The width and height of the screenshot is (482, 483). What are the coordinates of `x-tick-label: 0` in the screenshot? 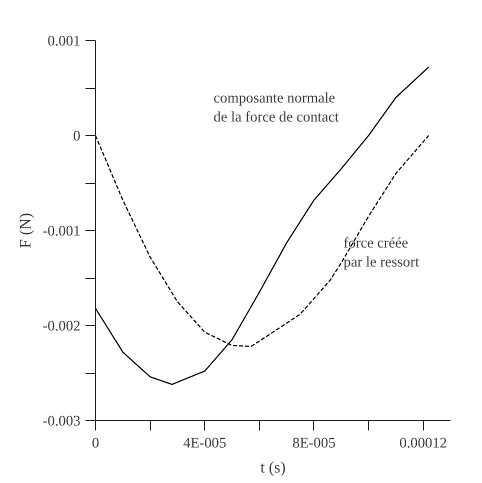 It's located at (96, 444).